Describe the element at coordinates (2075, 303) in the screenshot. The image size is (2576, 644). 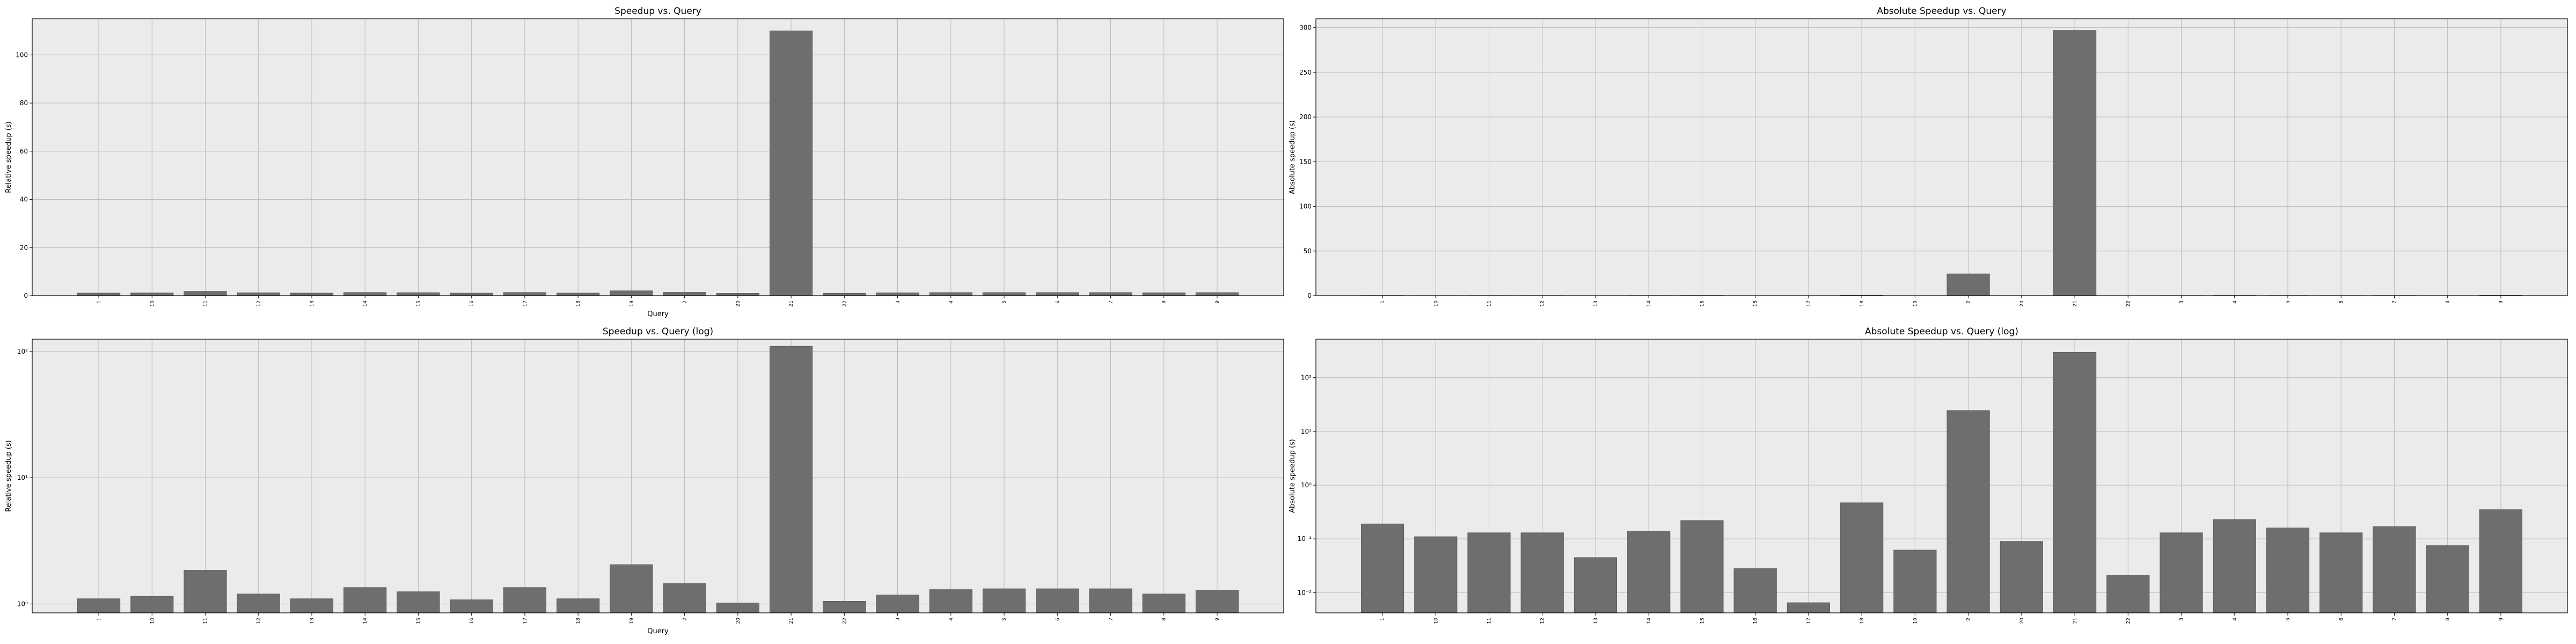
I see `x-tick-label: 21` at that location.